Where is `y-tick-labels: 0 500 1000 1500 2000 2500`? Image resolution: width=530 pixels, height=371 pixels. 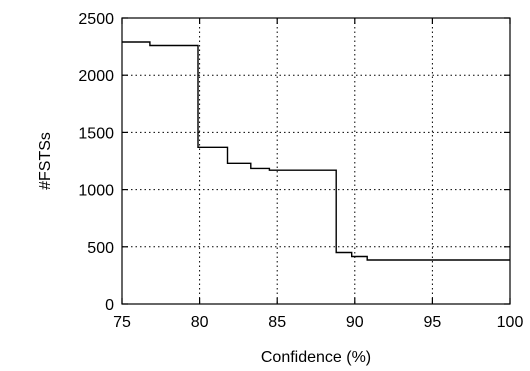 y-tick-labels: 0 500 1000 1500 2000 2500 is located at coordinates (96, 162).